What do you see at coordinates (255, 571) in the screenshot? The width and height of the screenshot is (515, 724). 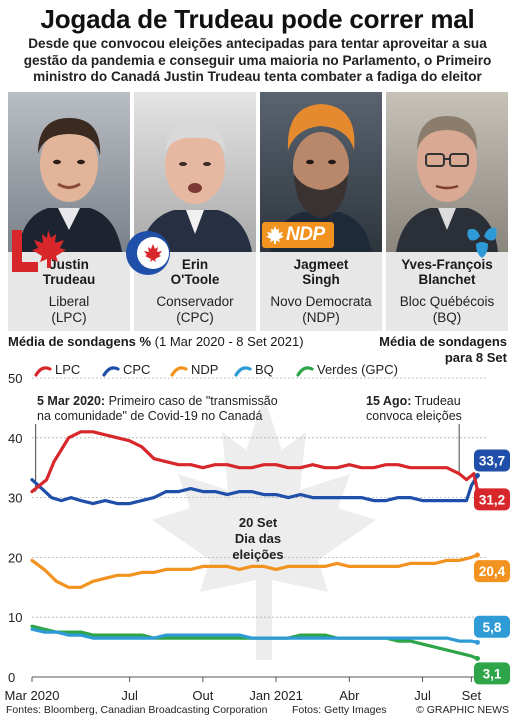 I see `series-line-ndp` at bounding box center [255, 571].